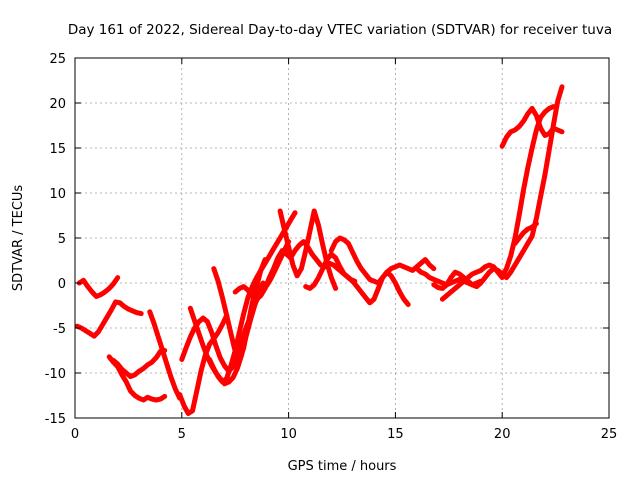 Image resolution: width=640 pixels, height=480 pixels. What do you see at coordinates (57, 59) in the screenshot?
I see `y-tick-label: 25` at bounding box center [57, 59].